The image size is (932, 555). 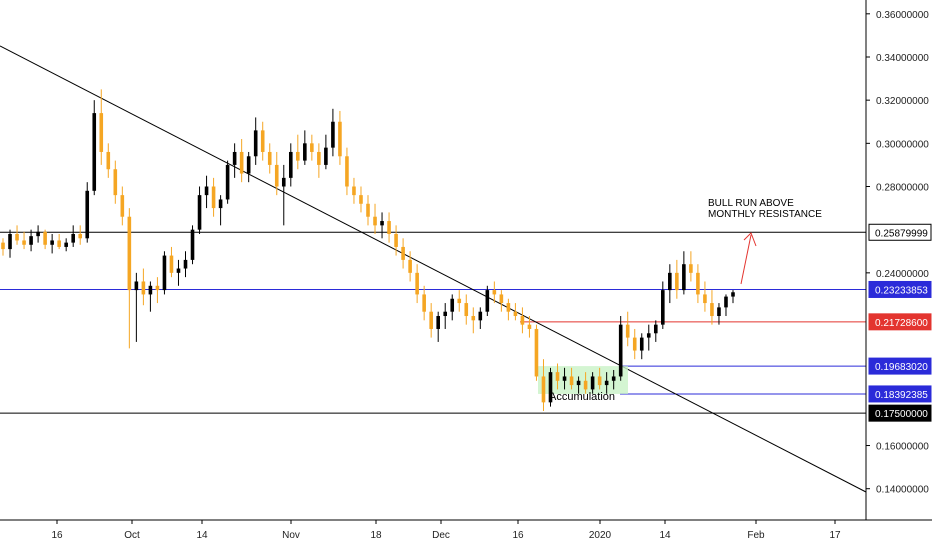 What do you see at coordinates (902, 188) in the screenshot?
I see `y-tick-label: 0.28000000` at bounding box center [902, 188].